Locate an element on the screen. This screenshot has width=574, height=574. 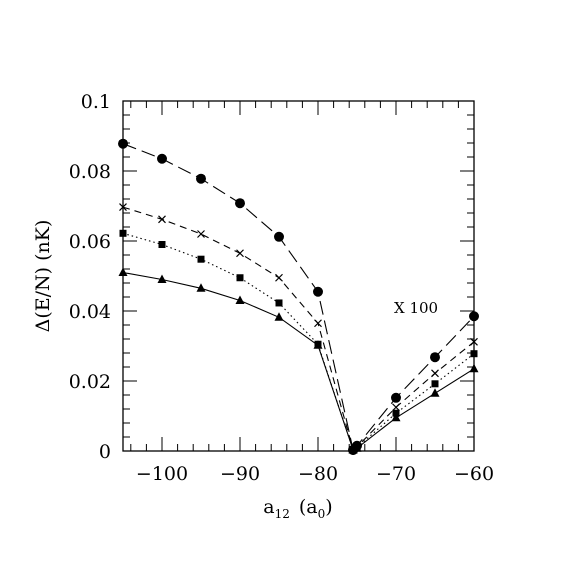
x-tick-label: −100 is located at coordinates (162, 474).